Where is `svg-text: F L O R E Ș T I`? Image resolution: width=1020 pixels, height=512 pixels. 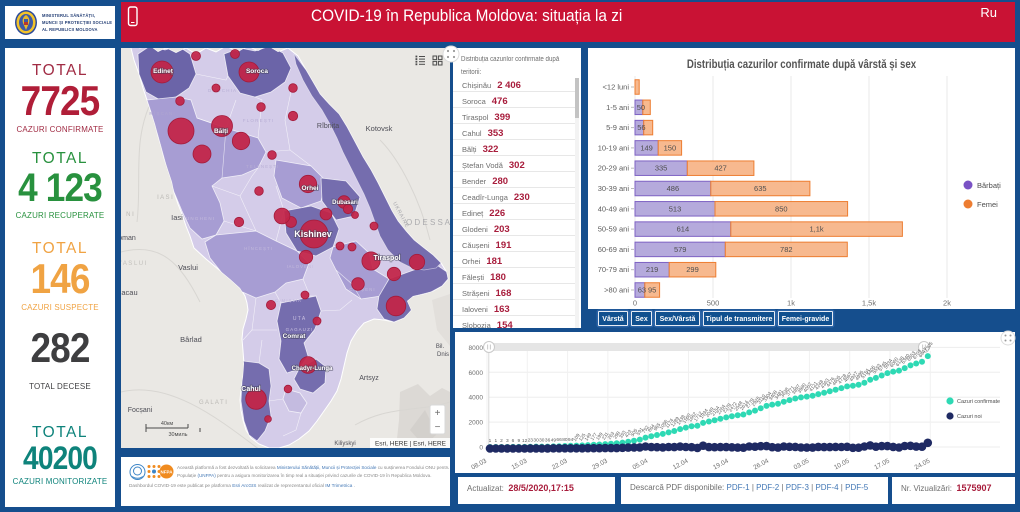
svg-text: F L O R E Ș T I is located at coordinates (258, 120).